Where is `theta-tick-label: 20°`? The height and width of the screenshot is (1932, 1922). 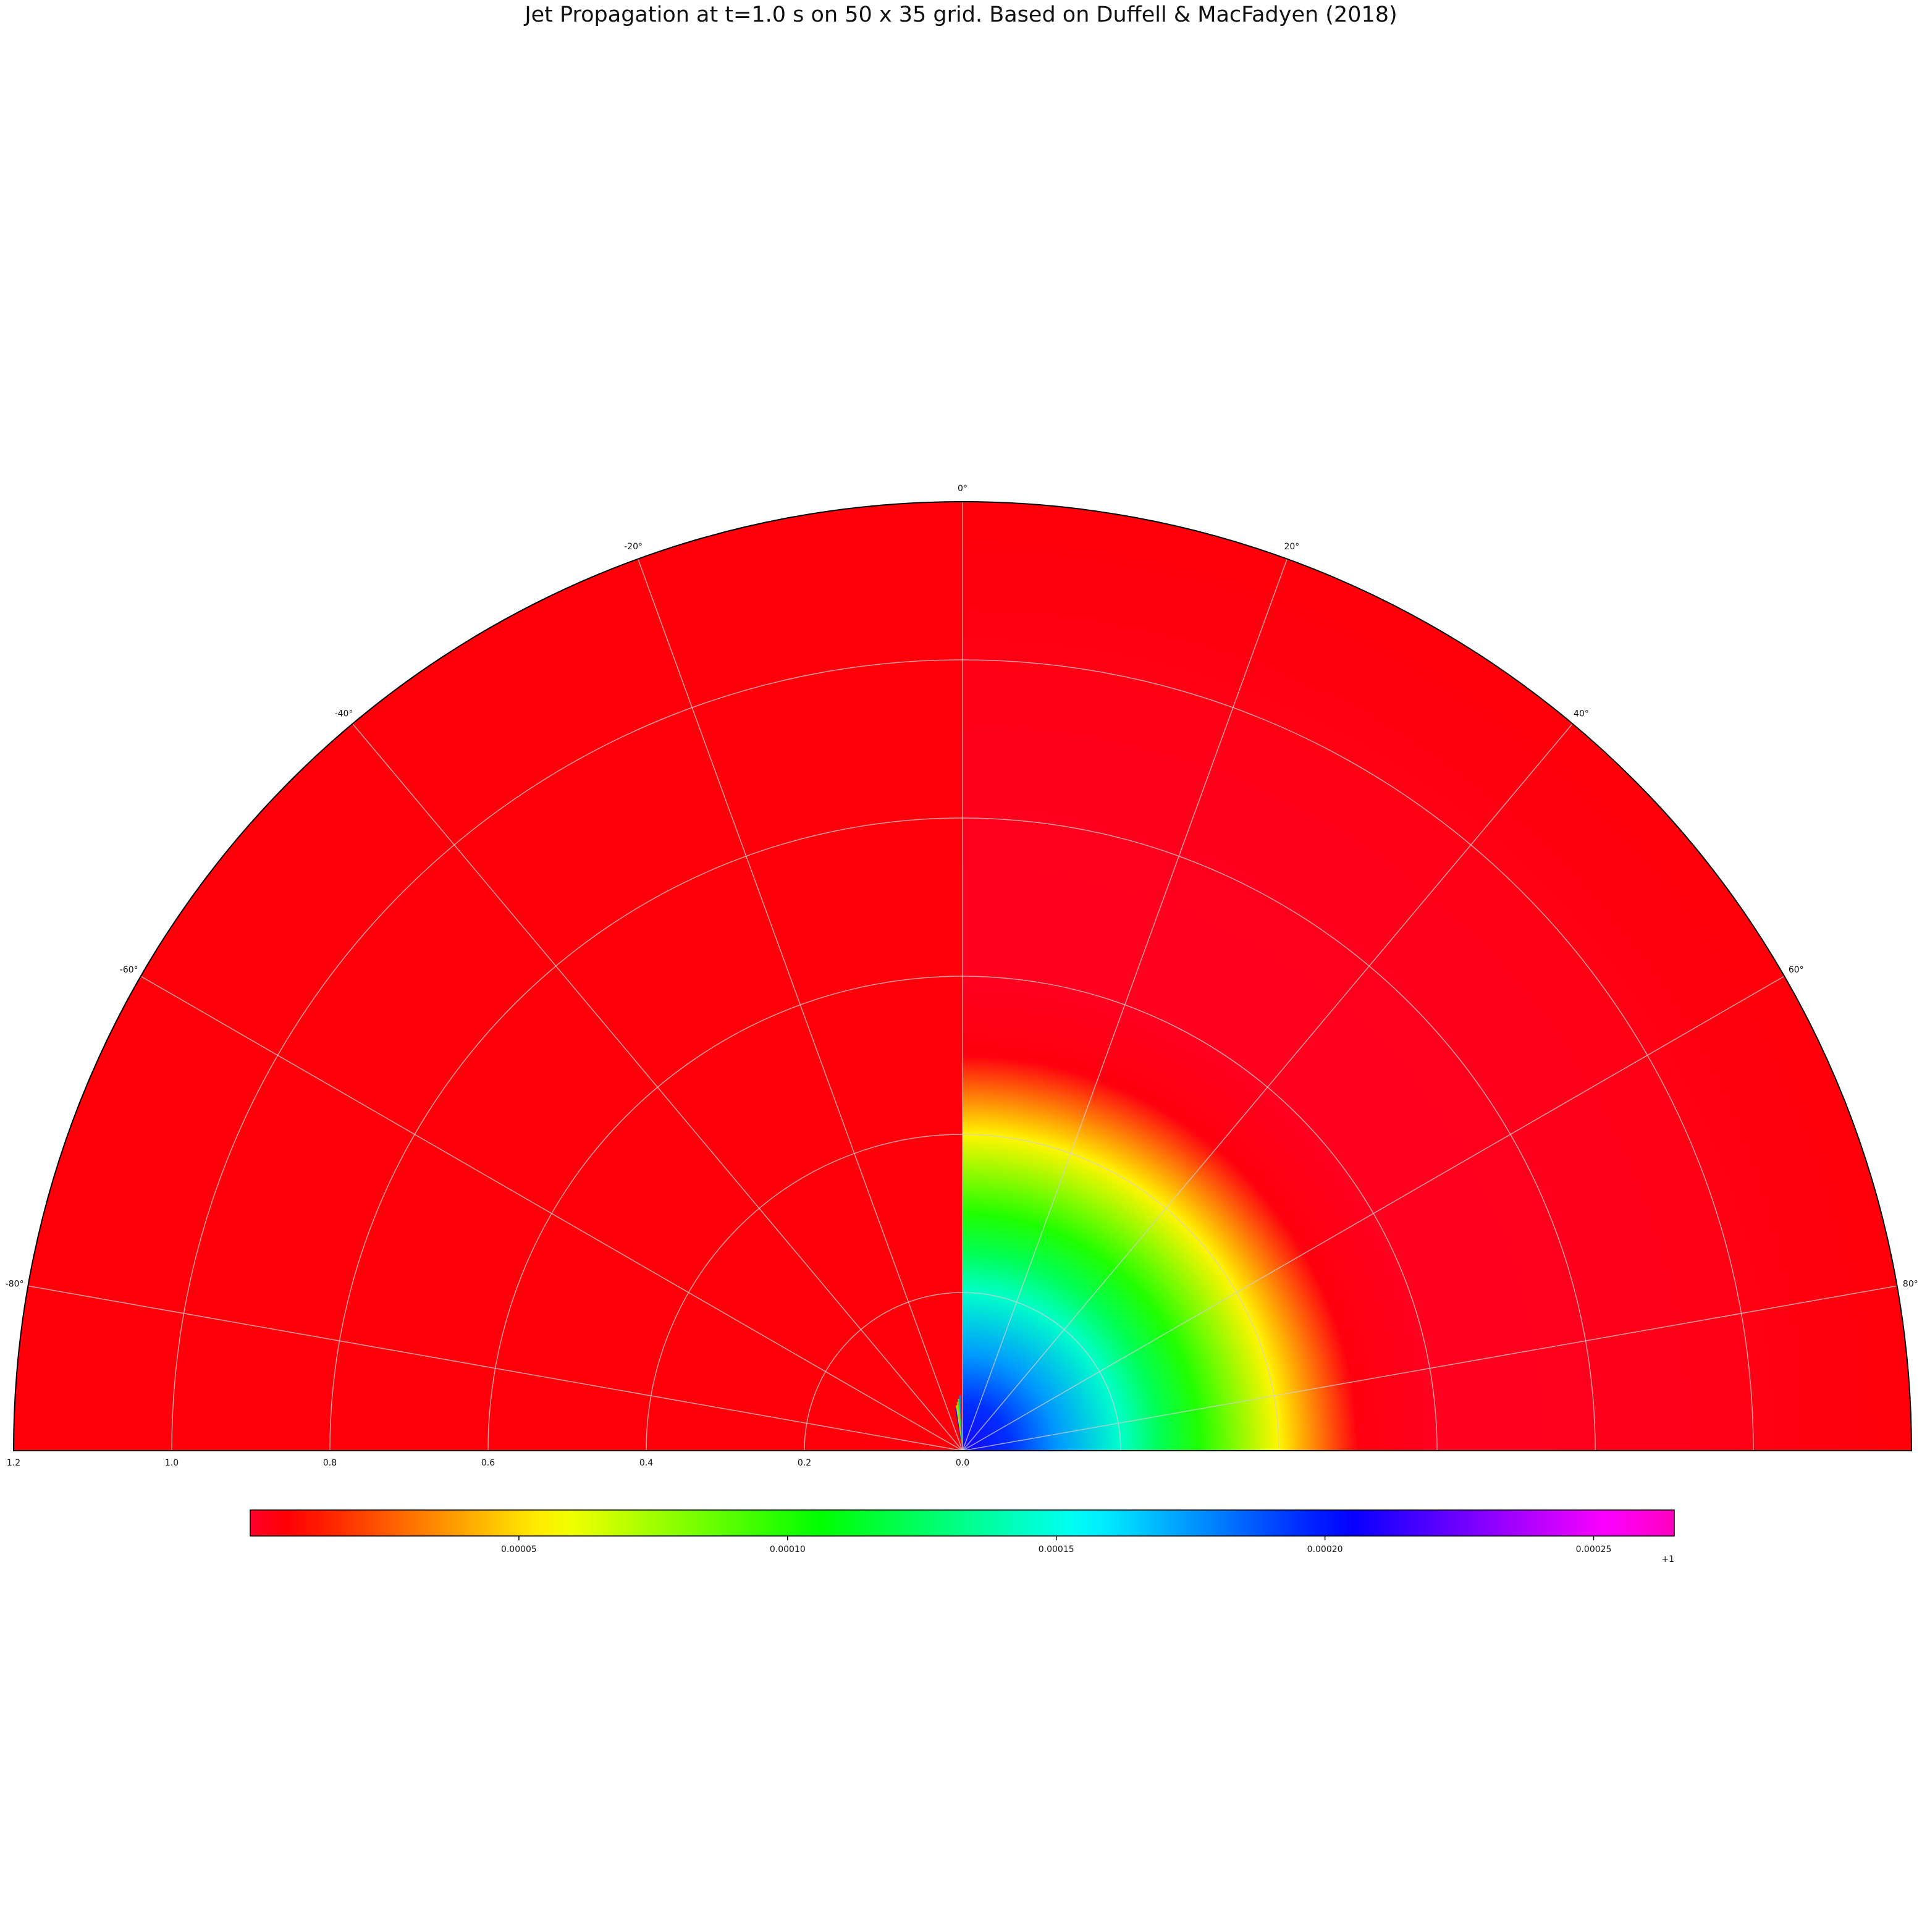
theta-tick-label: 20° is located at coordinates (1292, 547).